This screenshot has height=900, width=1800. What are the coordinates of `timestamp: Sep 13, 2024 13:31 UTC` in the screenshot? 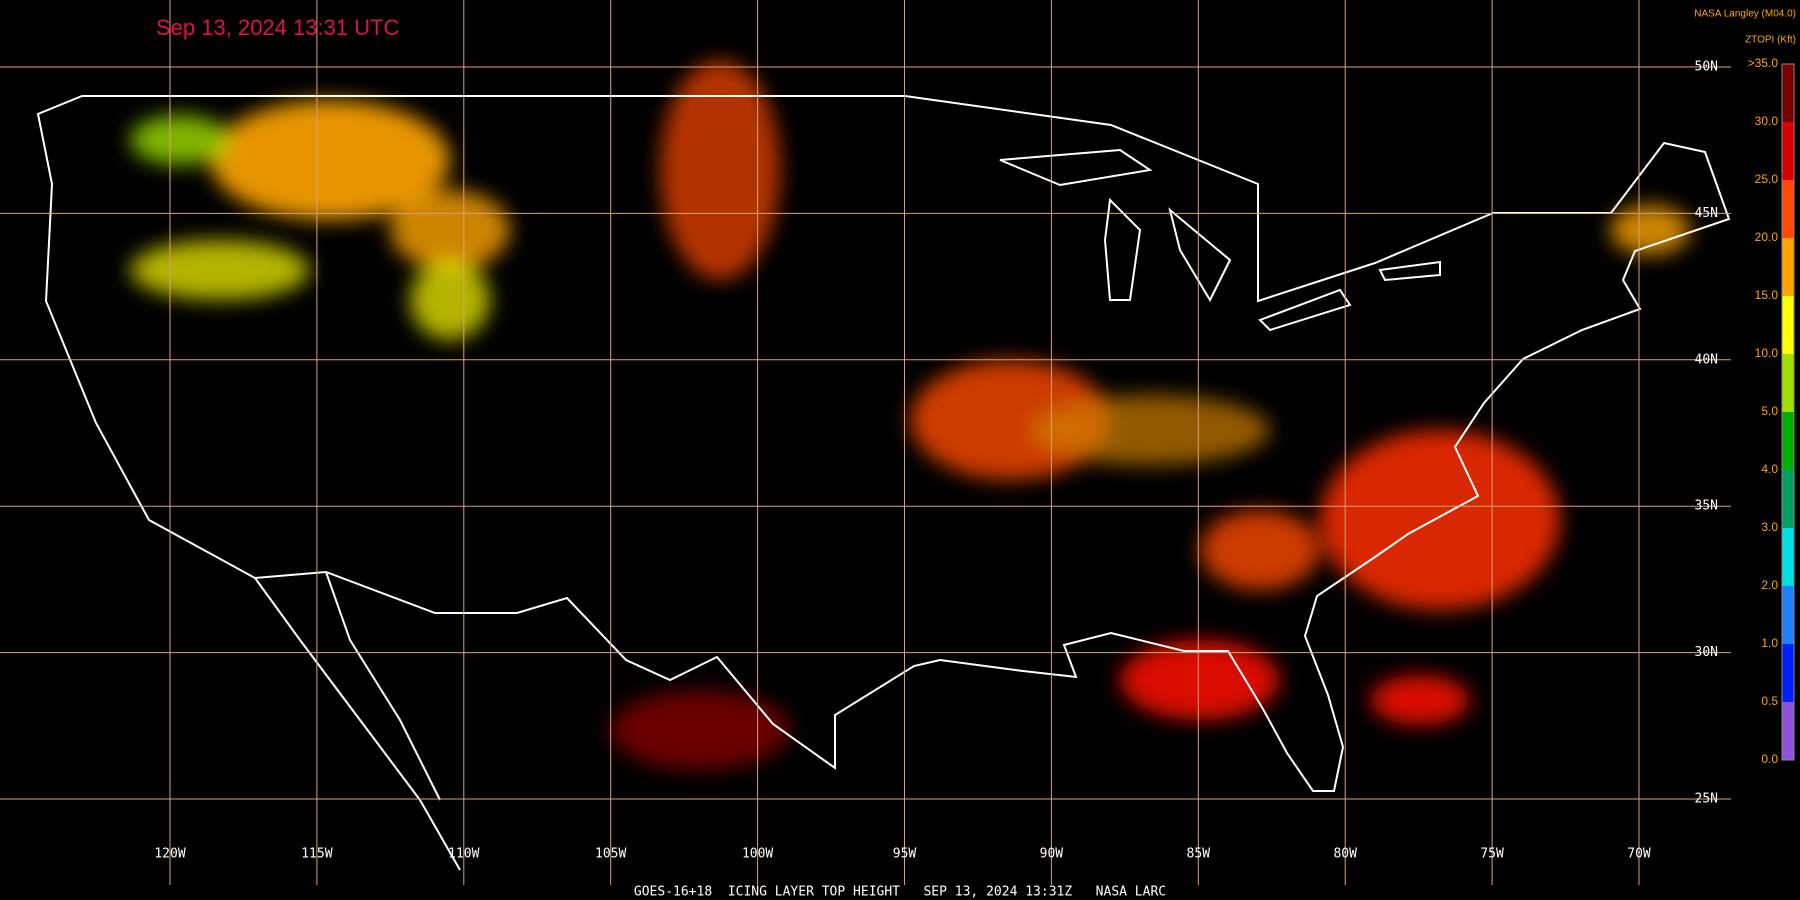 It's located at (277, 27).